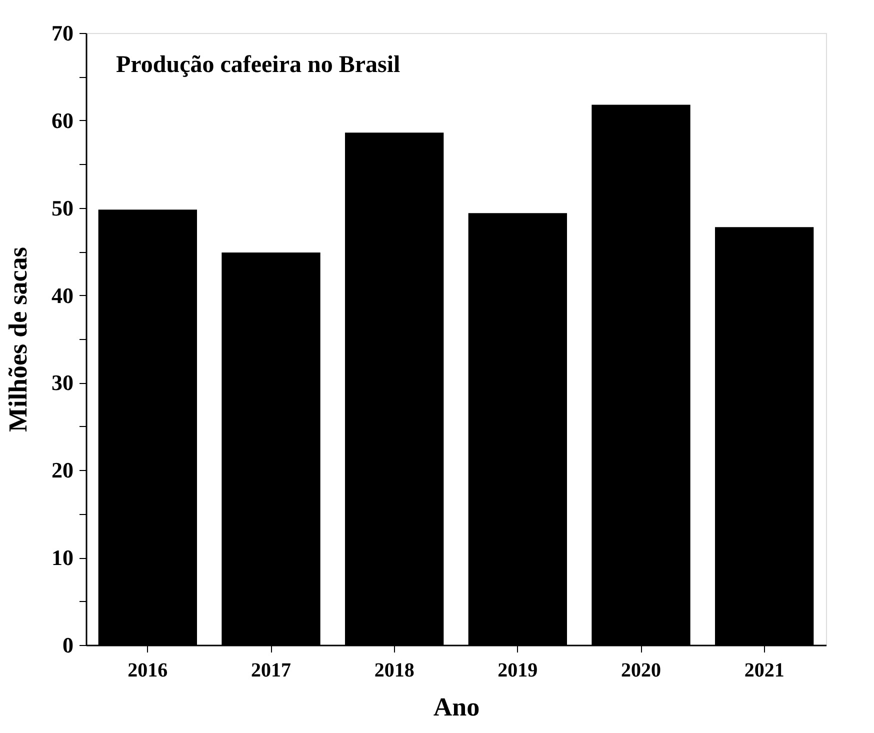 Image resolution: width=874 pixels, height=733 pixels. Describe the element at coordinates (63, 557) in the screenshot. I see `y-tick-label: 10` at that location.